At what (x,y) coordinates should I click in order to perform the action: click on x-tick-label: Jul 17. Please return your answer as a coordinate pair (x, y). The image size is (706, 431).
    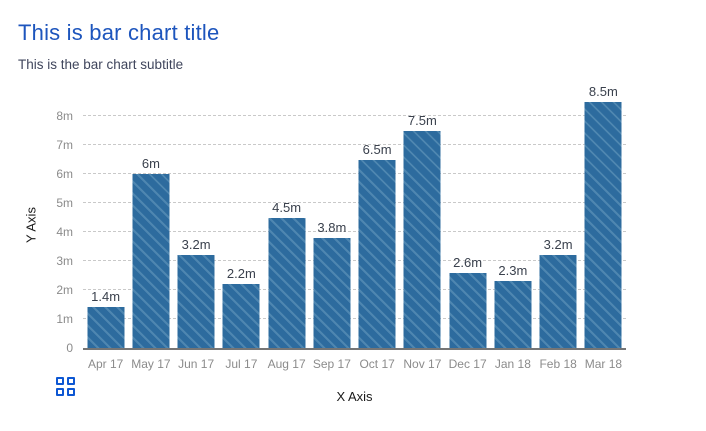
    Looking at the image, I should click on (241, 364).